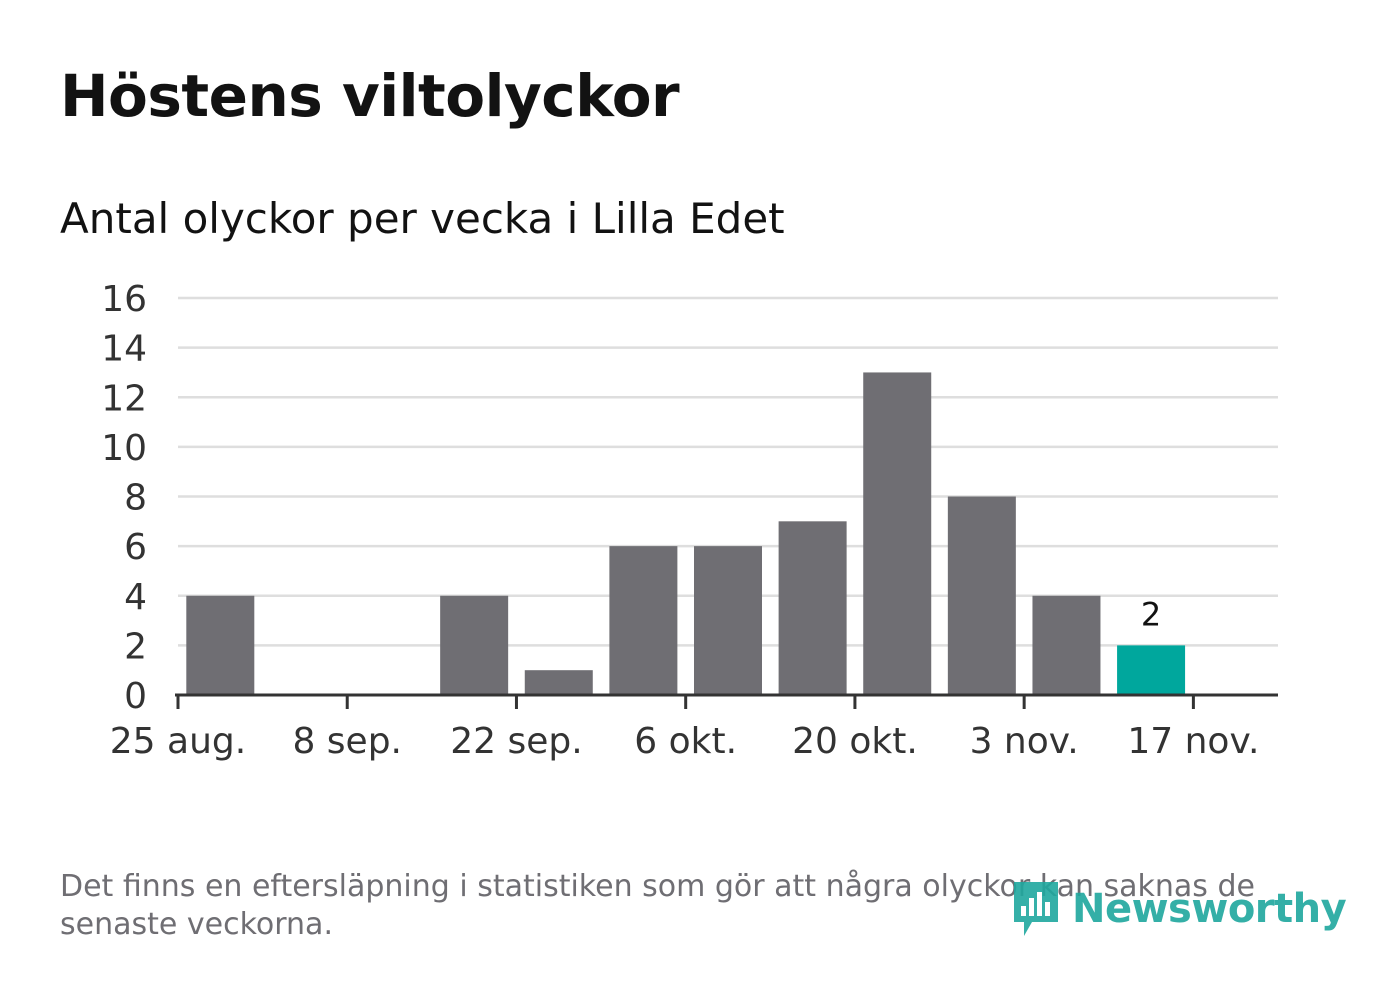 This screenshot has width=1382, height=999. I want to click on chart-subtitle: Antal olyckor per vecka i Lilla Edet, so click(422, 218).